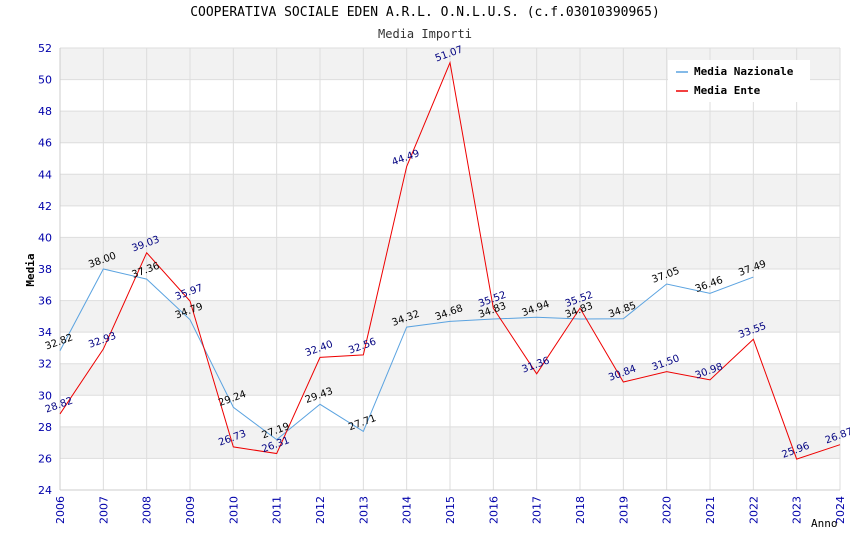 Image resolution: width=850 pixels, height=550 pixels. Describe the element at coordinates (320, 510) in the screenshot. I see `x-tick-label: 2012` at that location.